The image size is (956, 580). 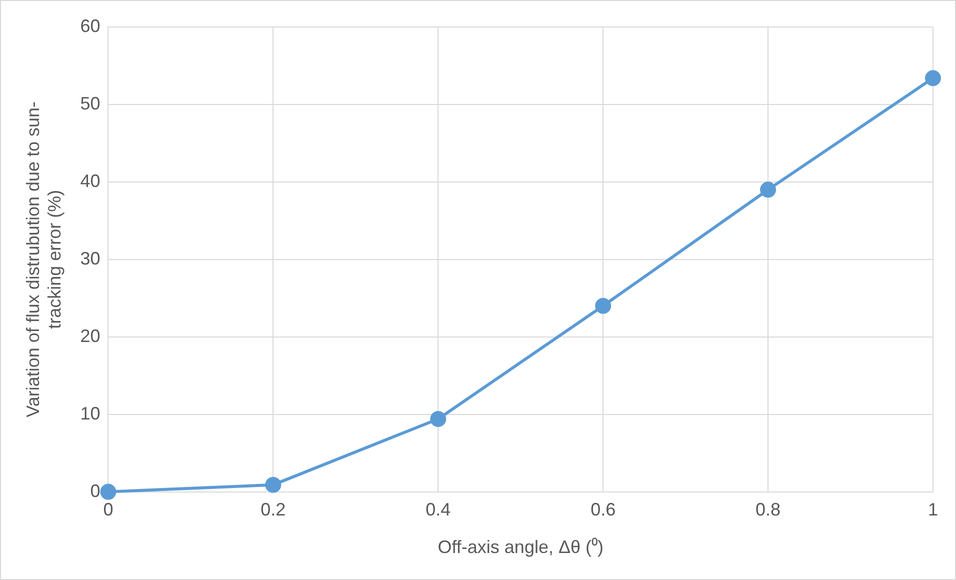 I want to click on x-tick-label: 0, so click(x=108, y=510).